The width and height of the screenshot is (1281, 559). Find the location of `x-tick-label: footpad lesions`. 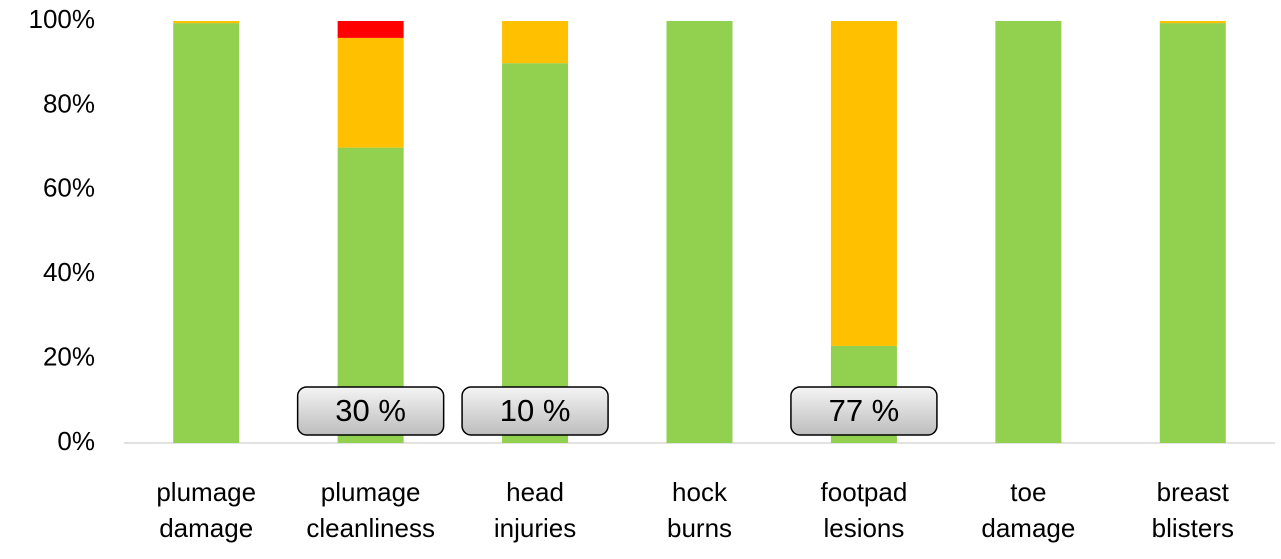

x-tick-label: footpad lesions is located at coordinates (864, 510).